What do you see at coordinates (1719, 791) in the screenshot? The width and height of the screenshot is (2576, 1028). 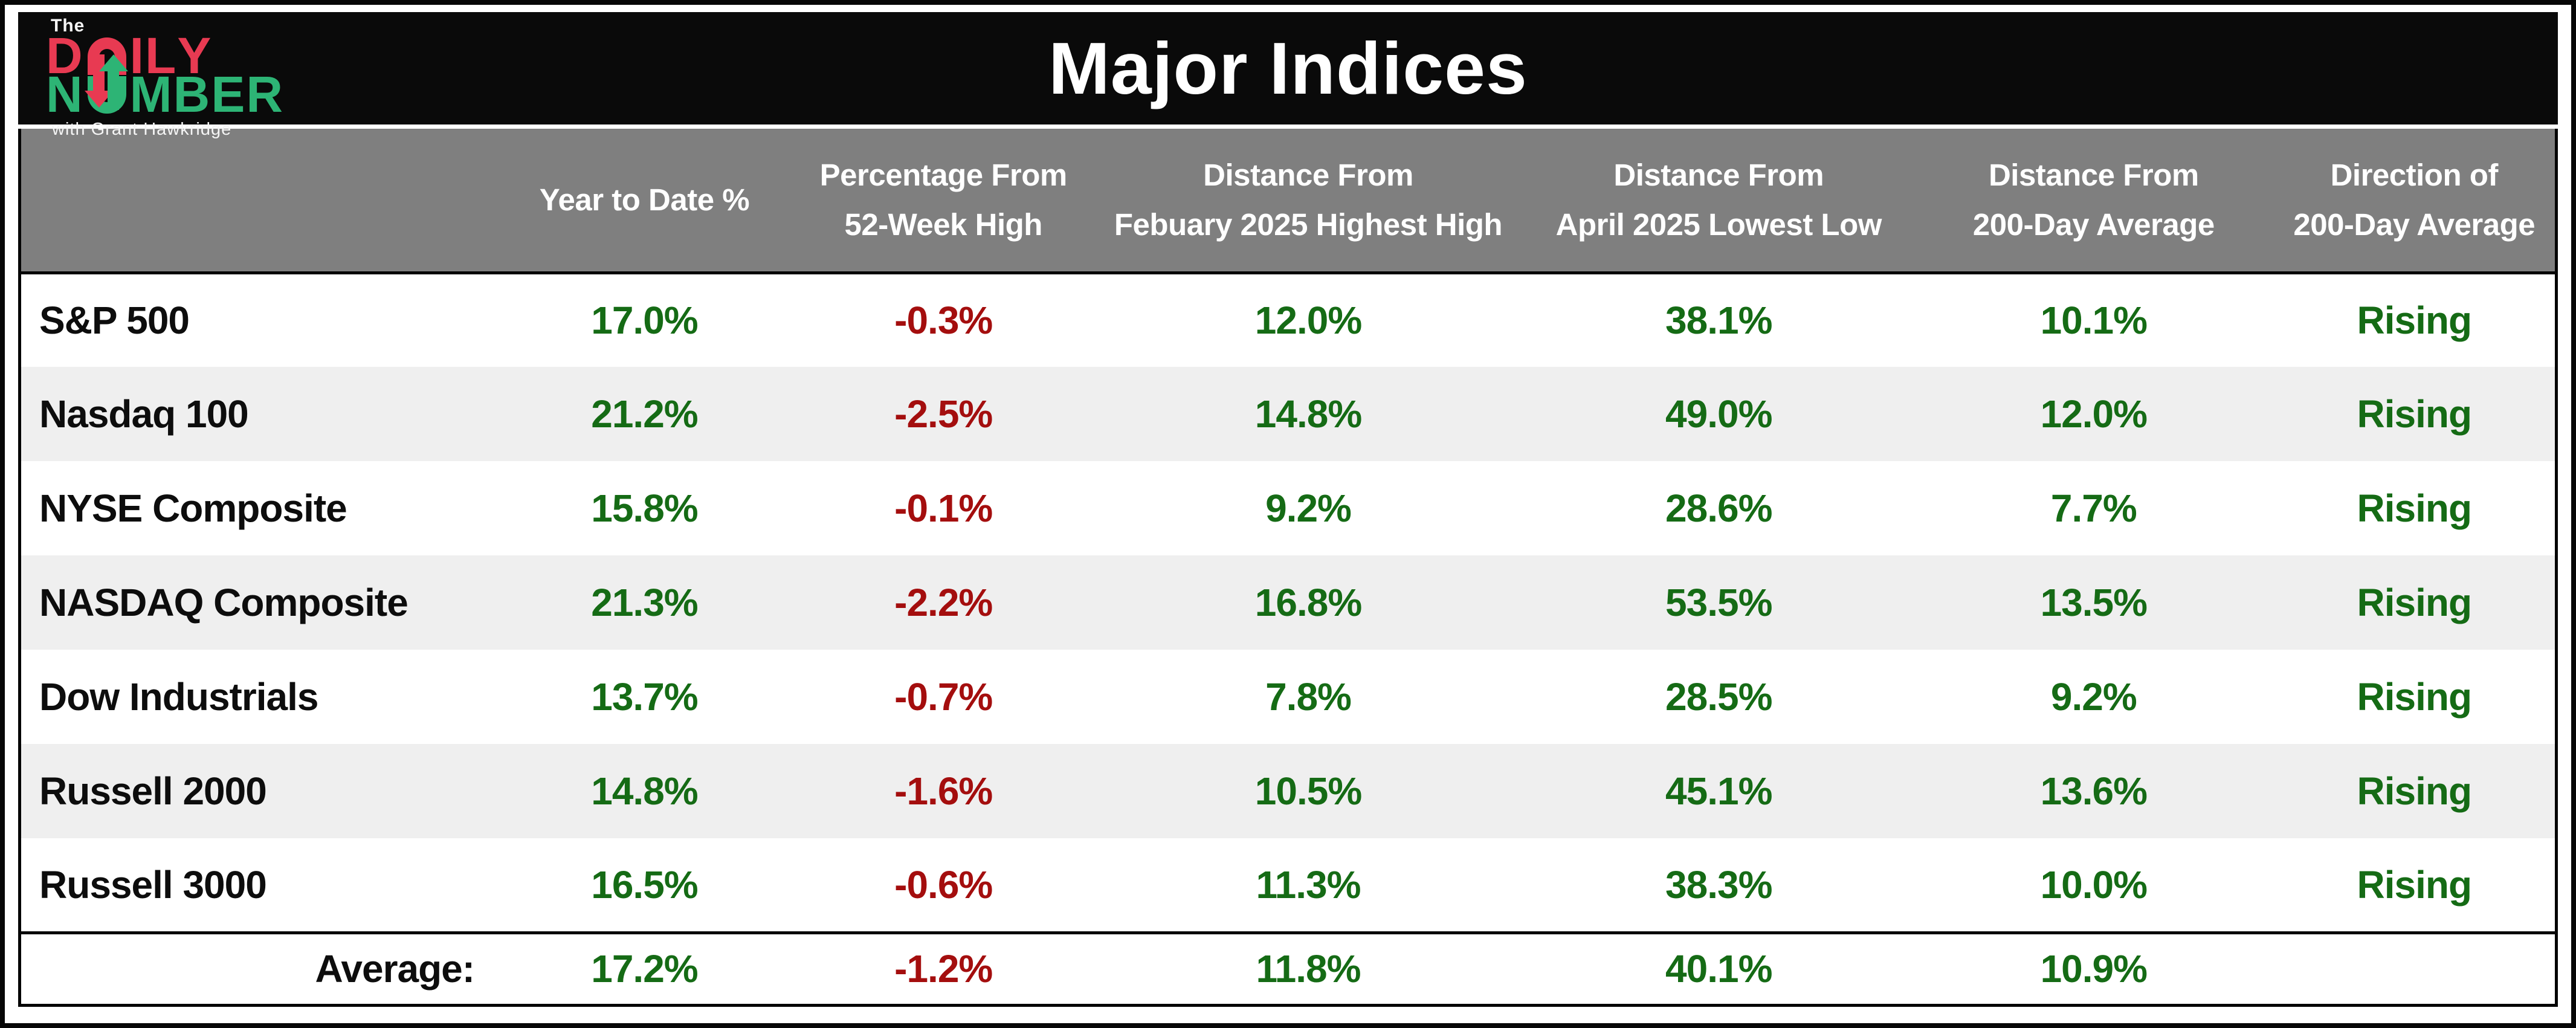 I see `value-cell: 45.1%` at bounding box center [1719, 791].